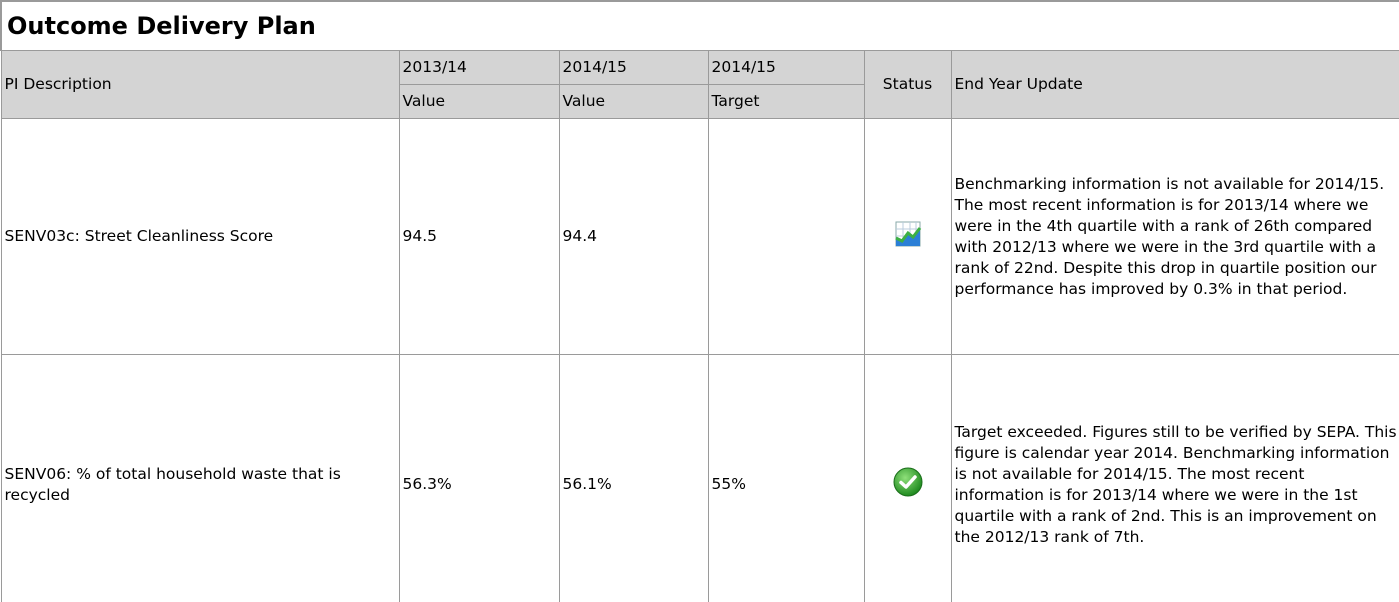 Image resolution: width=1399 pixels, height=602 pixels. What do you see at coordinates (907, 84) in the screenshot?
I see `header-cell: Status` at bounding box center [907, 84].